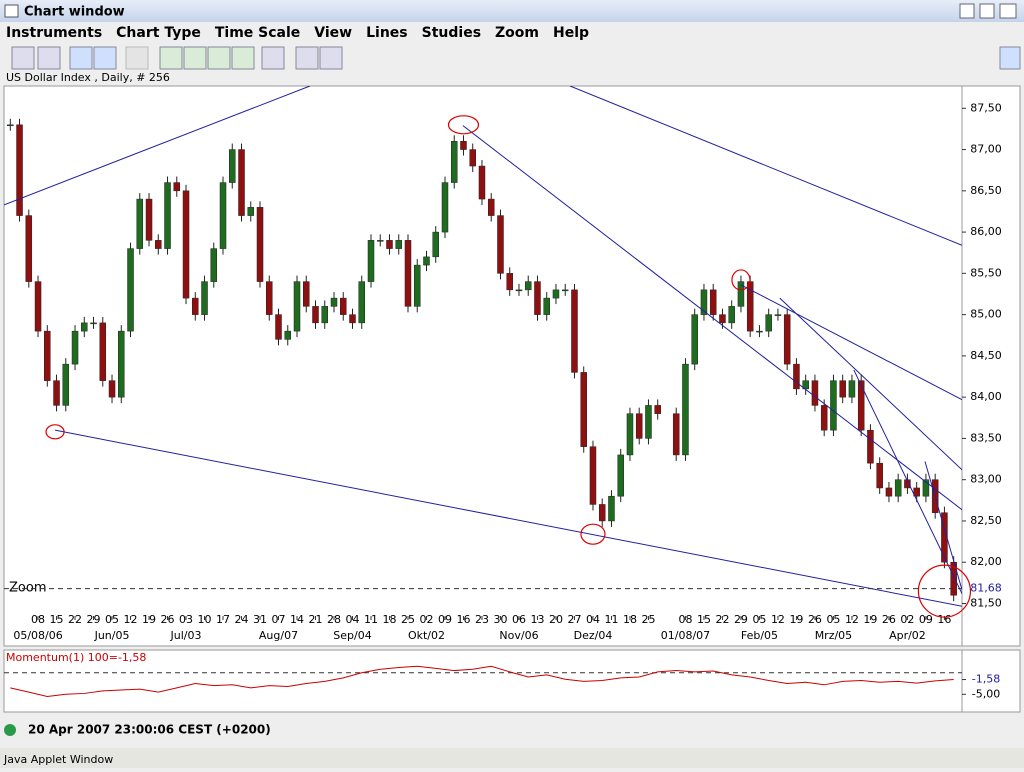 This screenshot has height=772, width=1024. What do you see at coordinates (112, 635) in the screenshot?
I see `month-label: Jun/05` at bounding box center [112, 635].